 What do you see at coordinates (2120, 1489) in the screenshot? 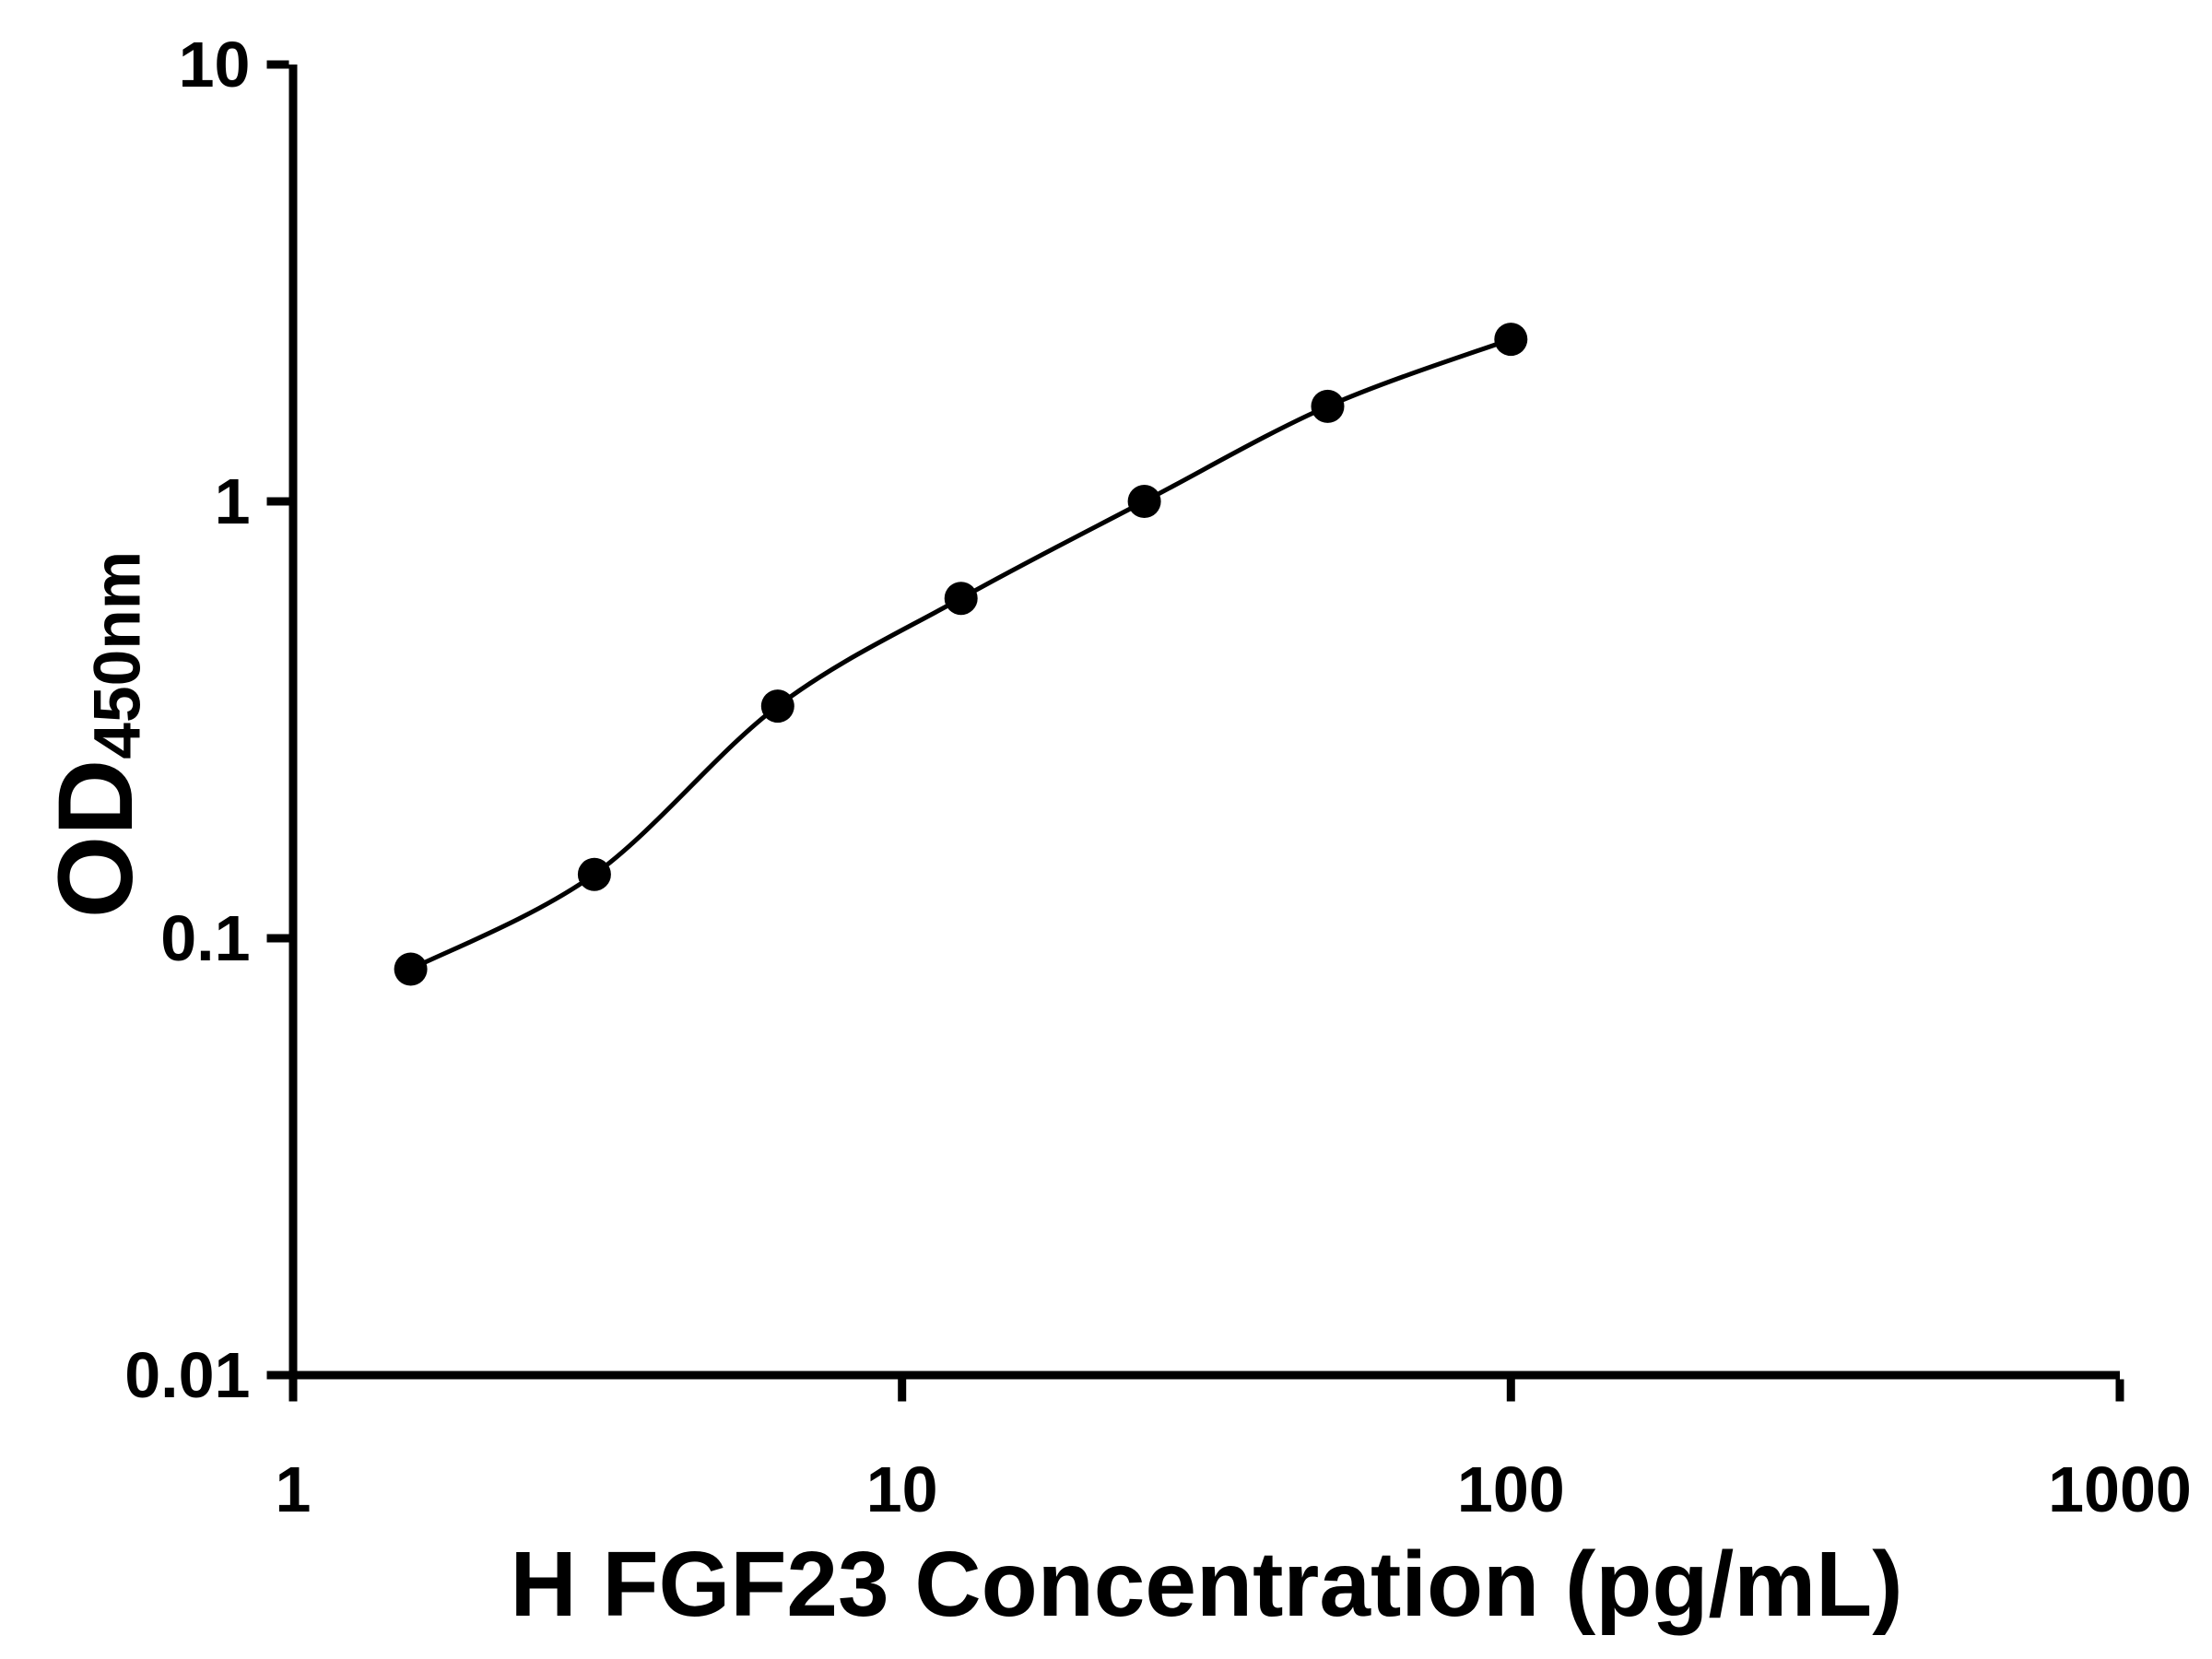
I see `x-axis-tick-label: 1000` at bounding box center [2120, 1489].